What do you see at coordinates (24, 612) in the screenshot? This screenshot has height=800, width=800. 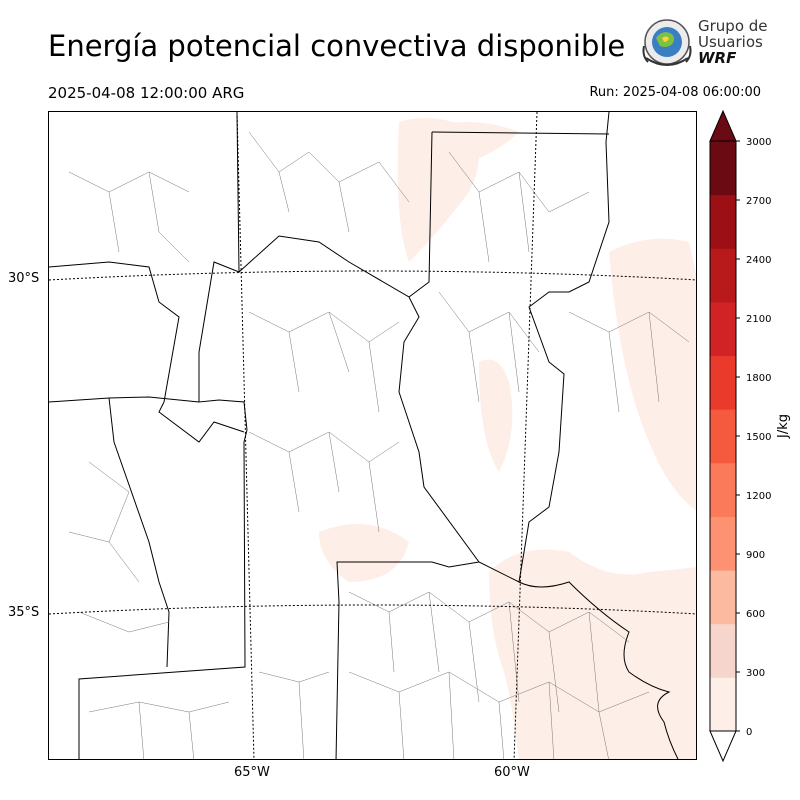 I see `lat-label-35s: 35°S` at bounding box center [24, 612].